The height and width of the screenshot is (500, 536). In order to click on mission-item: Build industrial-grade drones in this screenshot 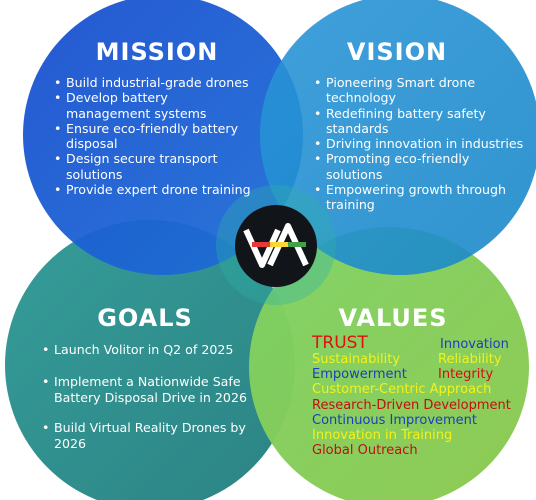, I will do `click(172, 83)`.